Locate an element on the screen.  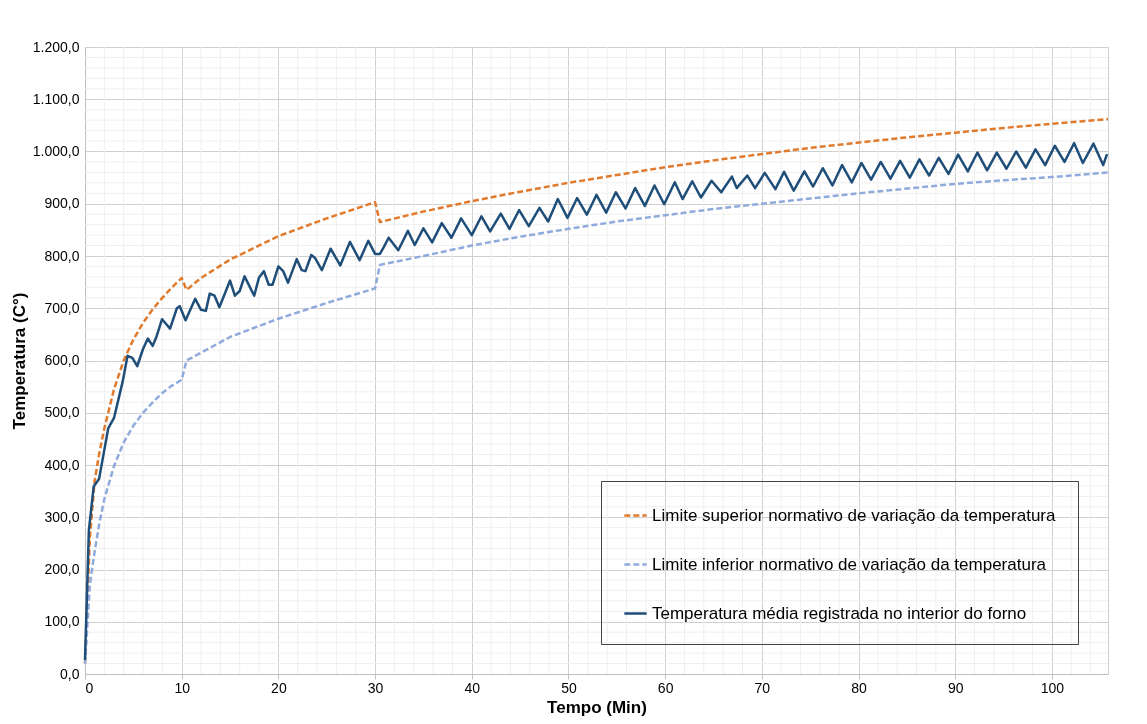
x-tick-label: 30 is located at coordinates (375, 687).